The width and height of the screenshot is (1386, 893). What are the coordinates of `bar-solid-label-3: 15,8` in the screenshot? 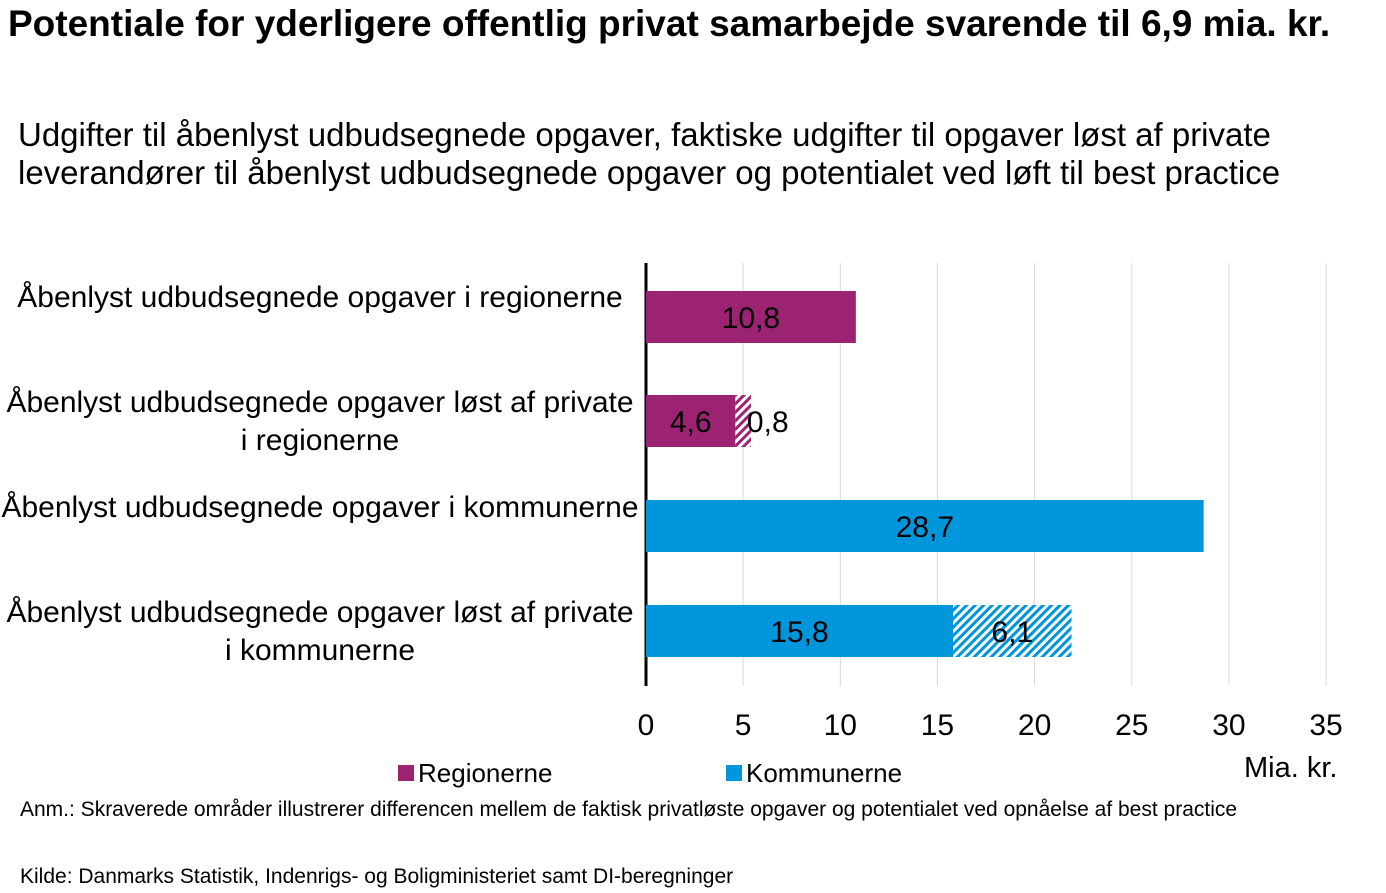 It's located at (799, 632).